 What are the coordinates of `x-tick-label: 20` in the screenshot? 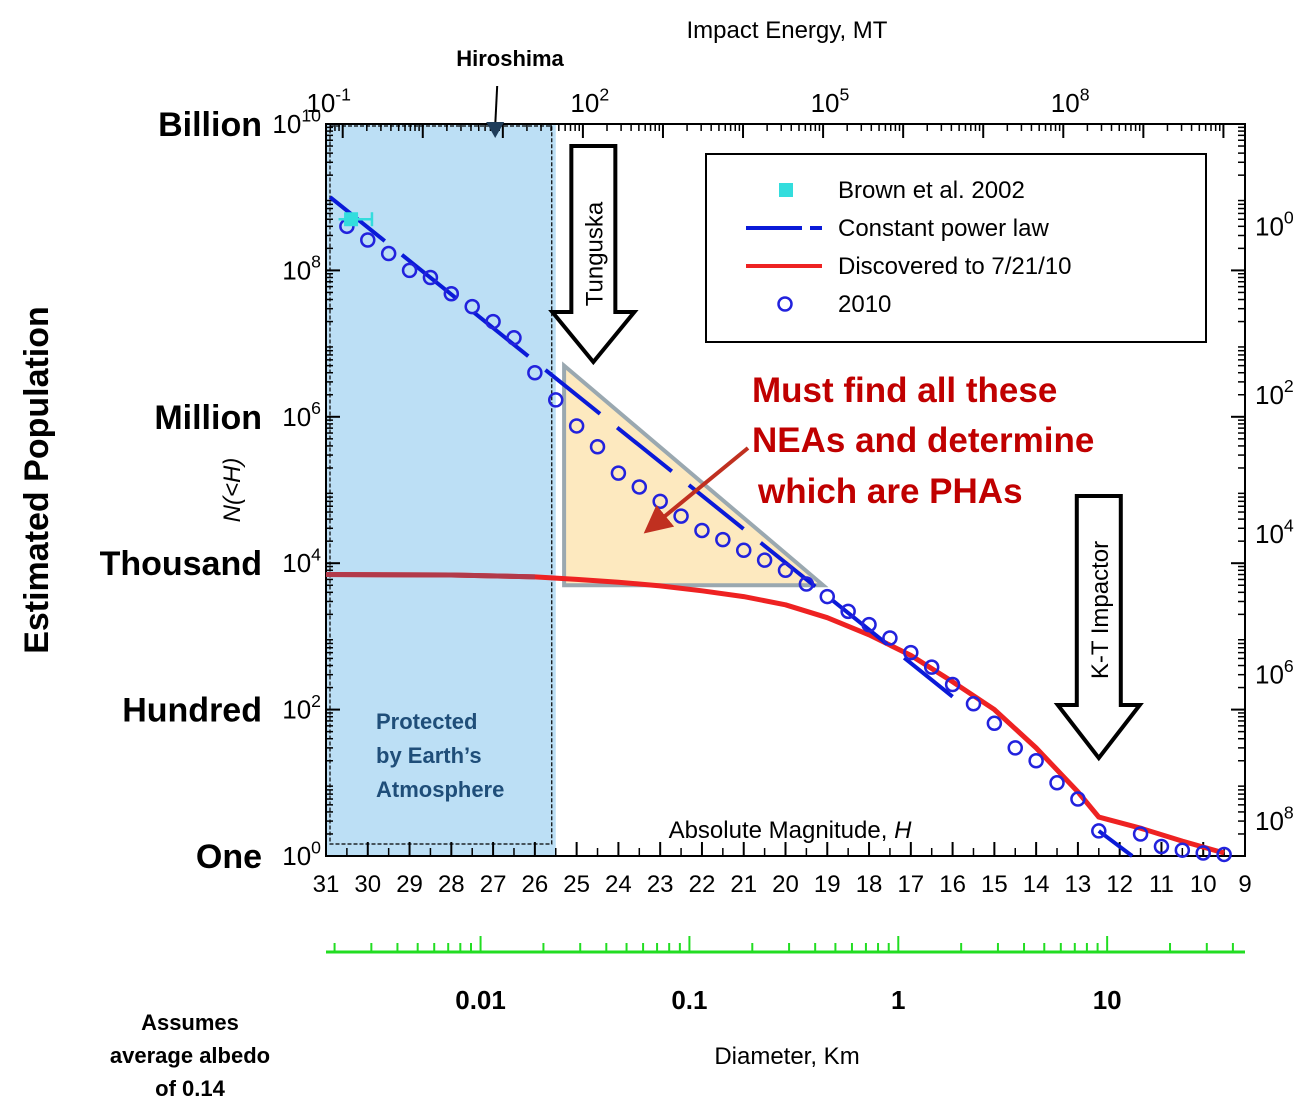 It's located at (785, 884).